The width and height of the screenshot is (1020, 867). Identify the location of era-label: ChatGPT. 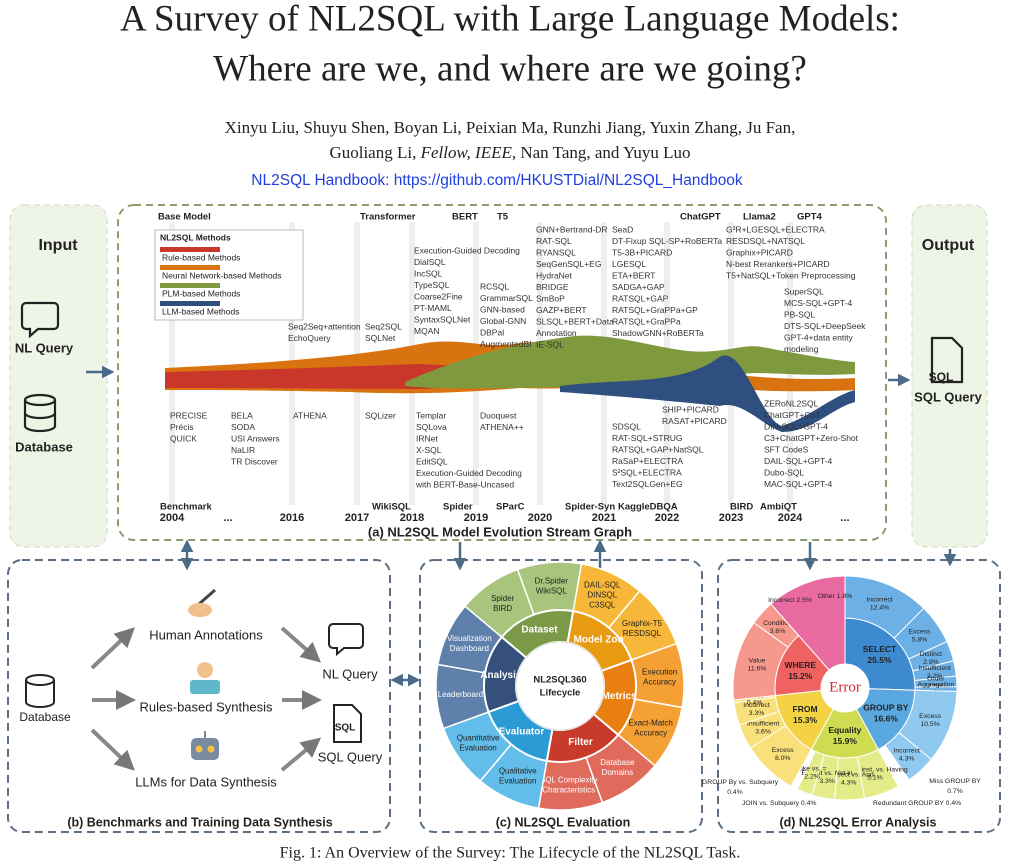
(700, 217).